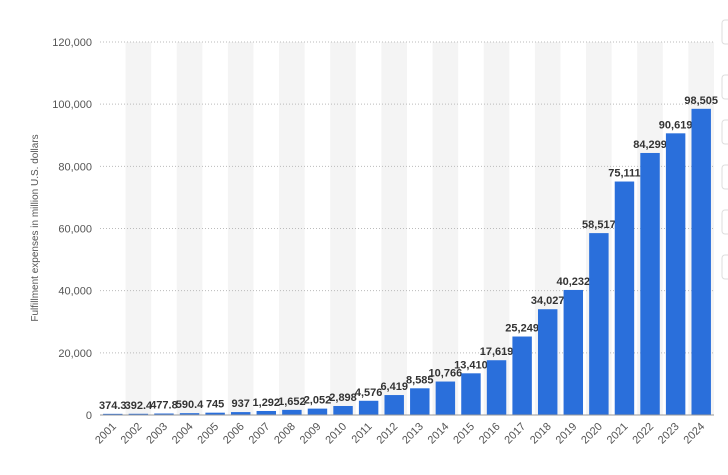 The height and width of the screenshot is (475, 728). What do you see at coordinates (394, 387) in the screenshot?
I see `value-label: 6,419` at bounding box center [394, 387].